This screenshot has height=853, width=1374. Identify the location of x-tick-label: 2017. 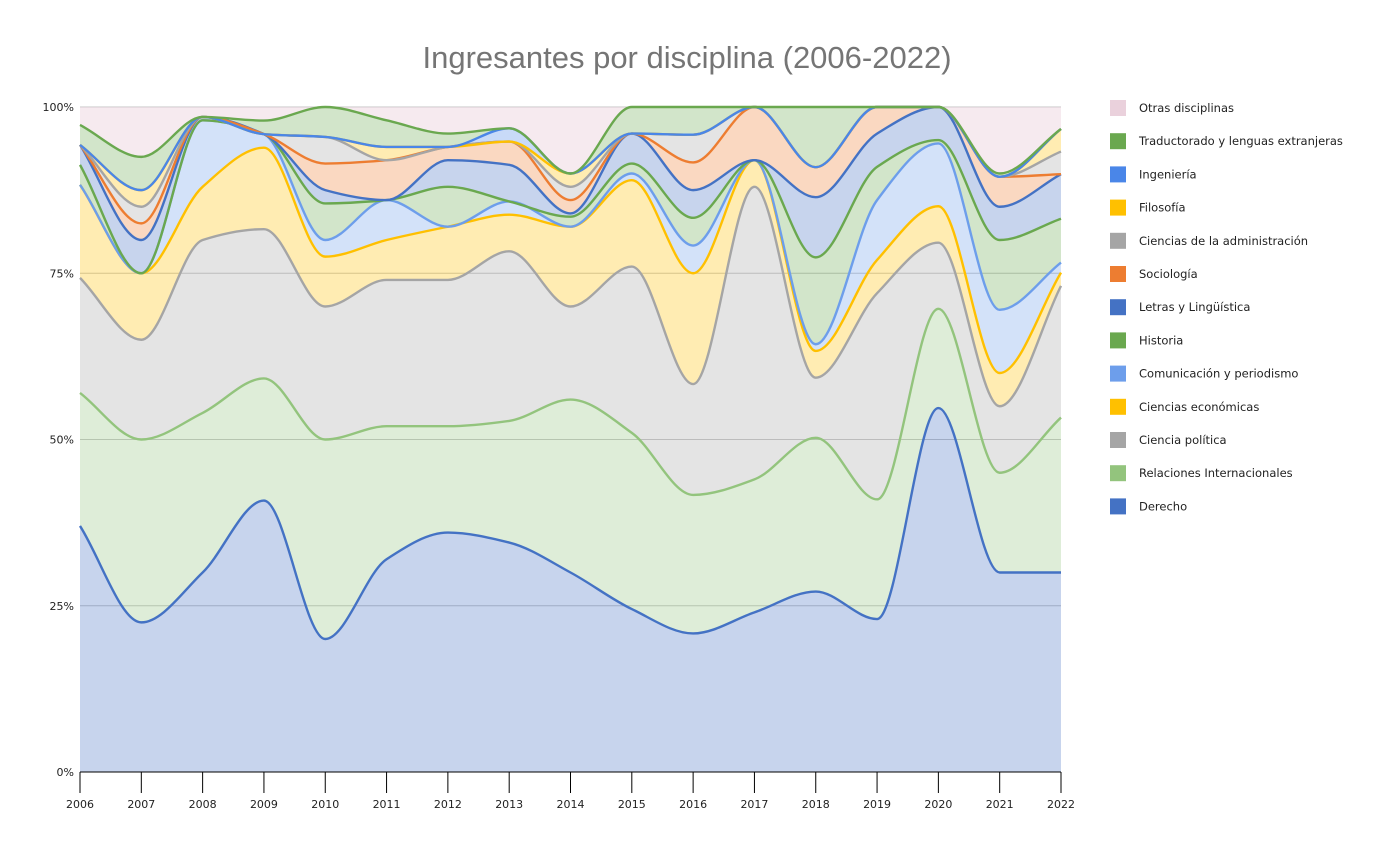
(754, 804).